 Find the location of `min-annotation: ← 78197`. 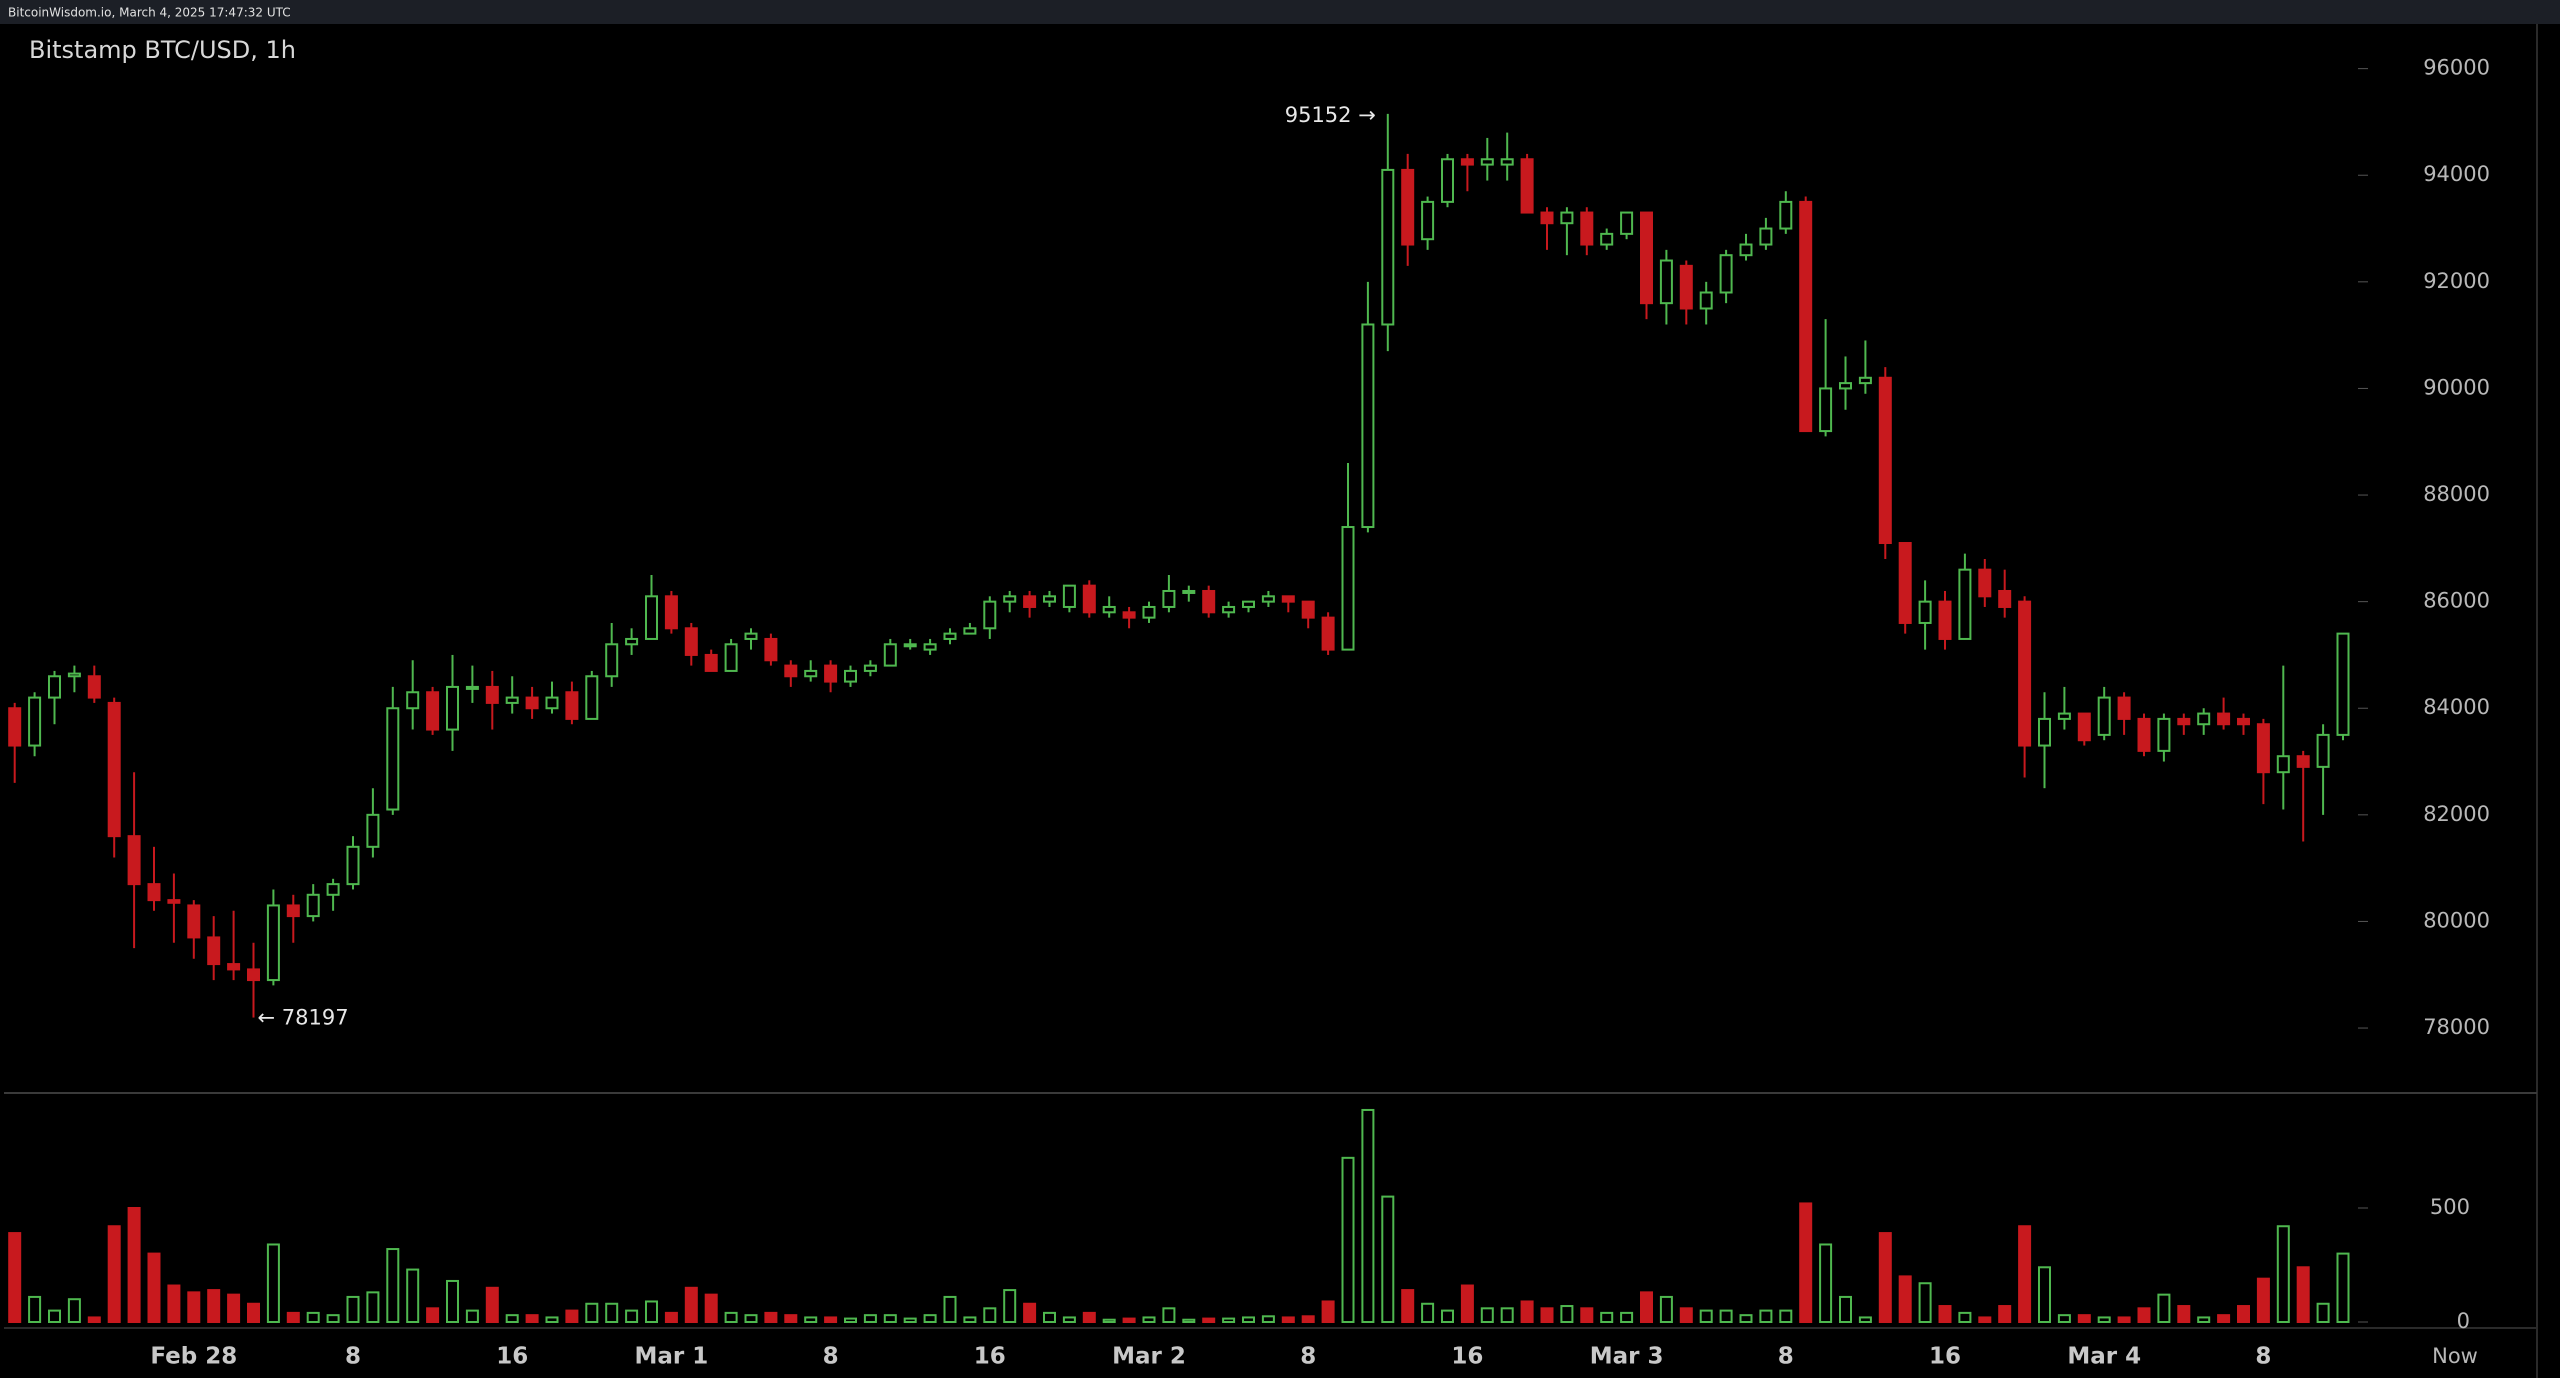

min-annotation: ← 78197 is located at coordinates (303, 1018).